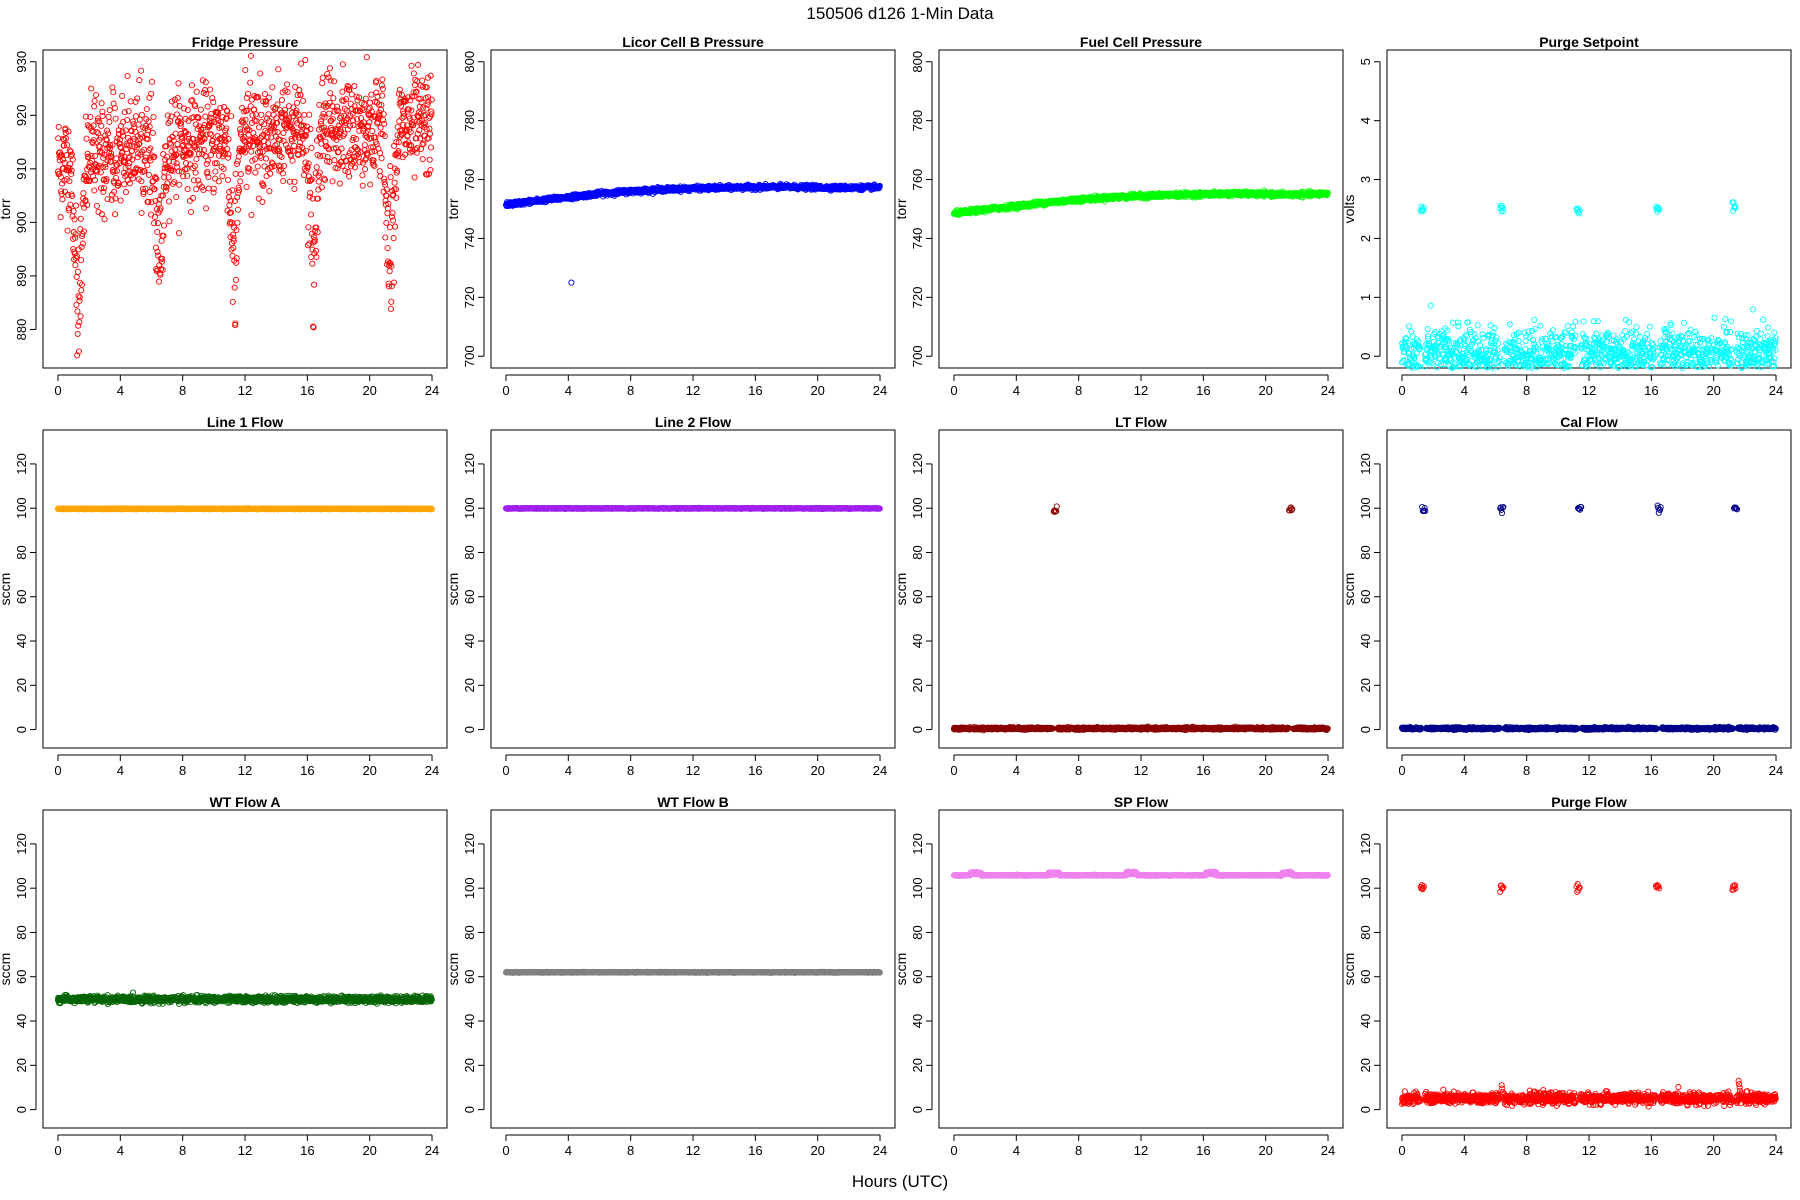 This screenshot has height=1200, width=1800. I want to click on y-tick-label: 720, so click(469, 297).